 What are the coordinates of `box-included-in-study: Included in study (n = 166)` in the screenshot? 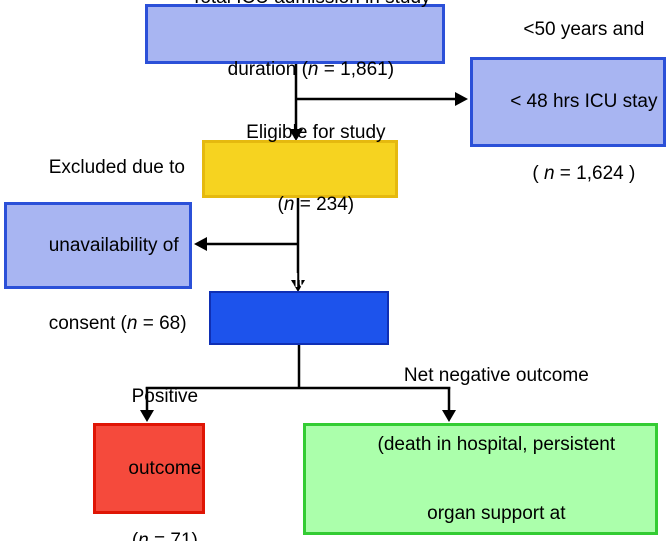 It's located at (299, 317).